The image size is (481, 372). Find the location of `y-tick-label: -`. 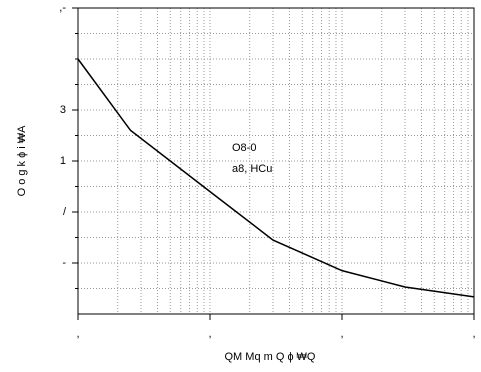

y-tick-label: - is located at coordinates (64, 263).